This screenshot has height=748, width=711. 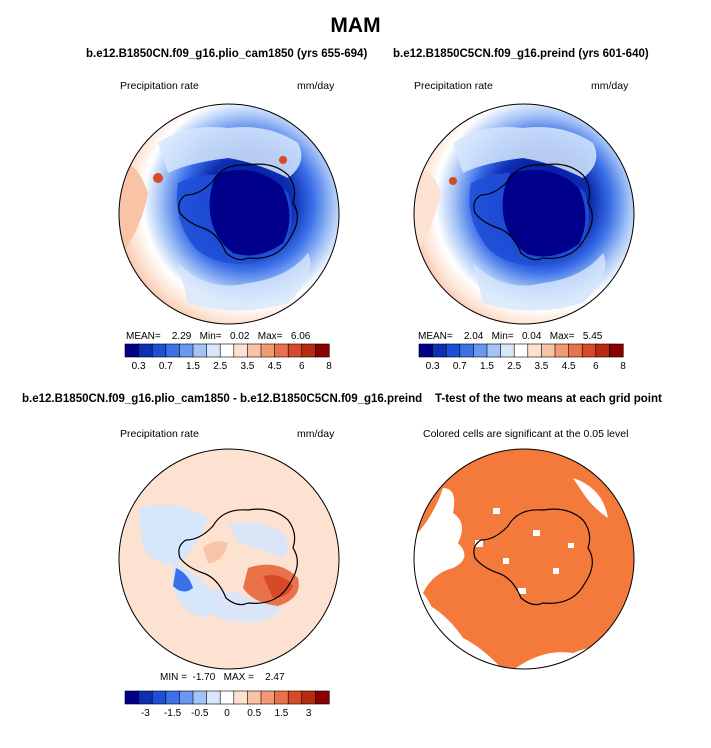 I want to click on panel-preind-variable-label: Precipitation rate, so click(x=453, y=86).